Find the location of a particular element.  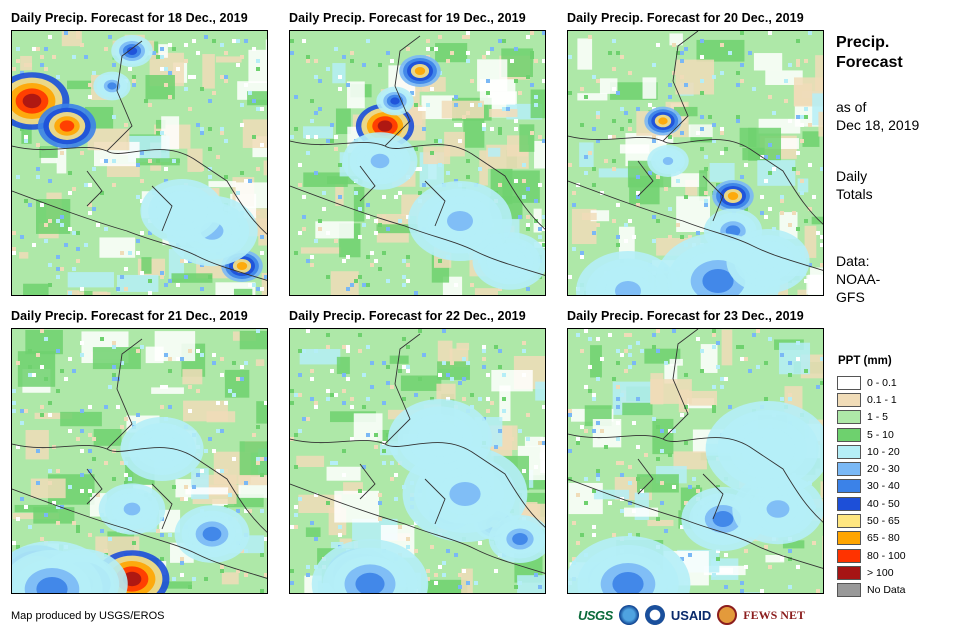

doi-seal-icon is located at coordinates (654, 615).